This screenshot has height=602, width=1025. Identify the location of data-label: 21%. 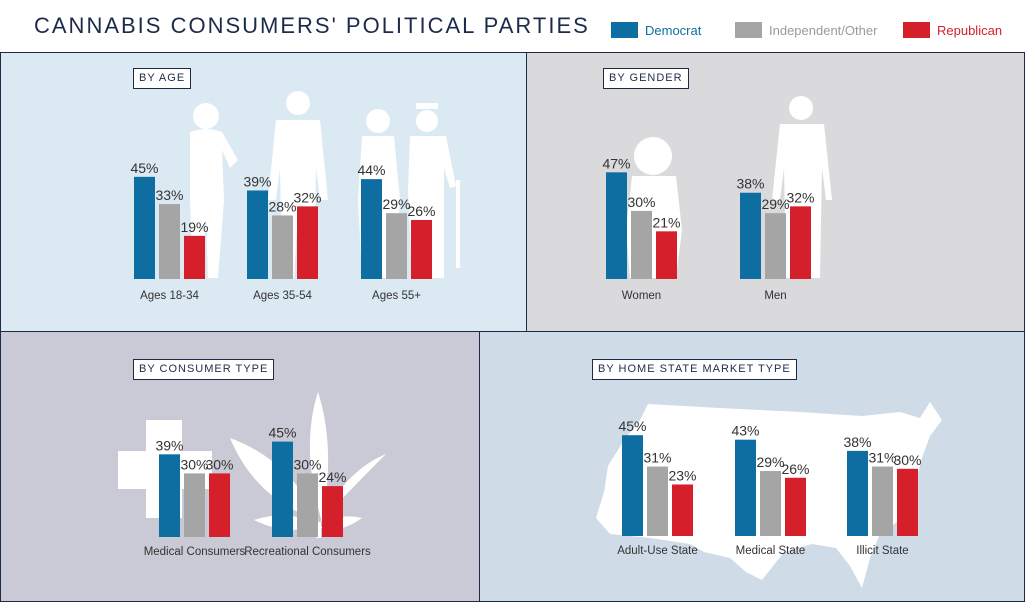
(666, 222).